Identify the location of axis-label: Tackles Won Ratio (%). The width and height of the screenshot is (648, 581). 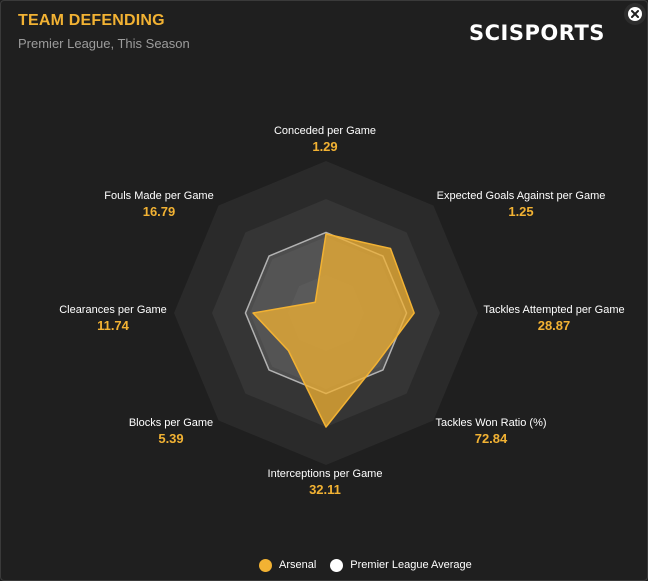
(490, 423).